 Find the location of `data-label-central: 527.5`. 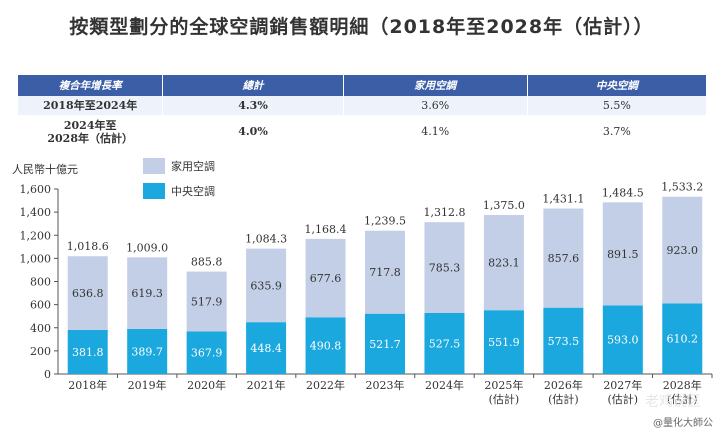

data-label-central: 527.5 is located at coordinates (445, 344).